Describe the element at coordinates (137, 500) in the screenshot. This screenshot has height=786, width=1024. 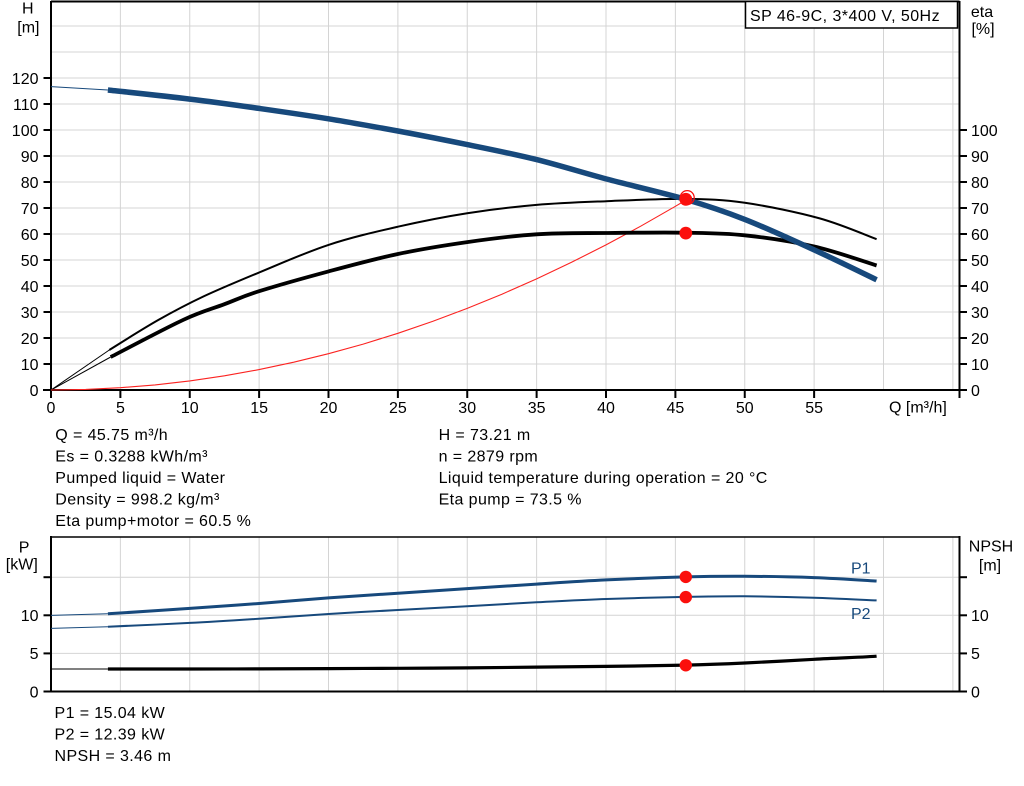
I see `svg-text: Density = 998.2 kg/m³` at that location.